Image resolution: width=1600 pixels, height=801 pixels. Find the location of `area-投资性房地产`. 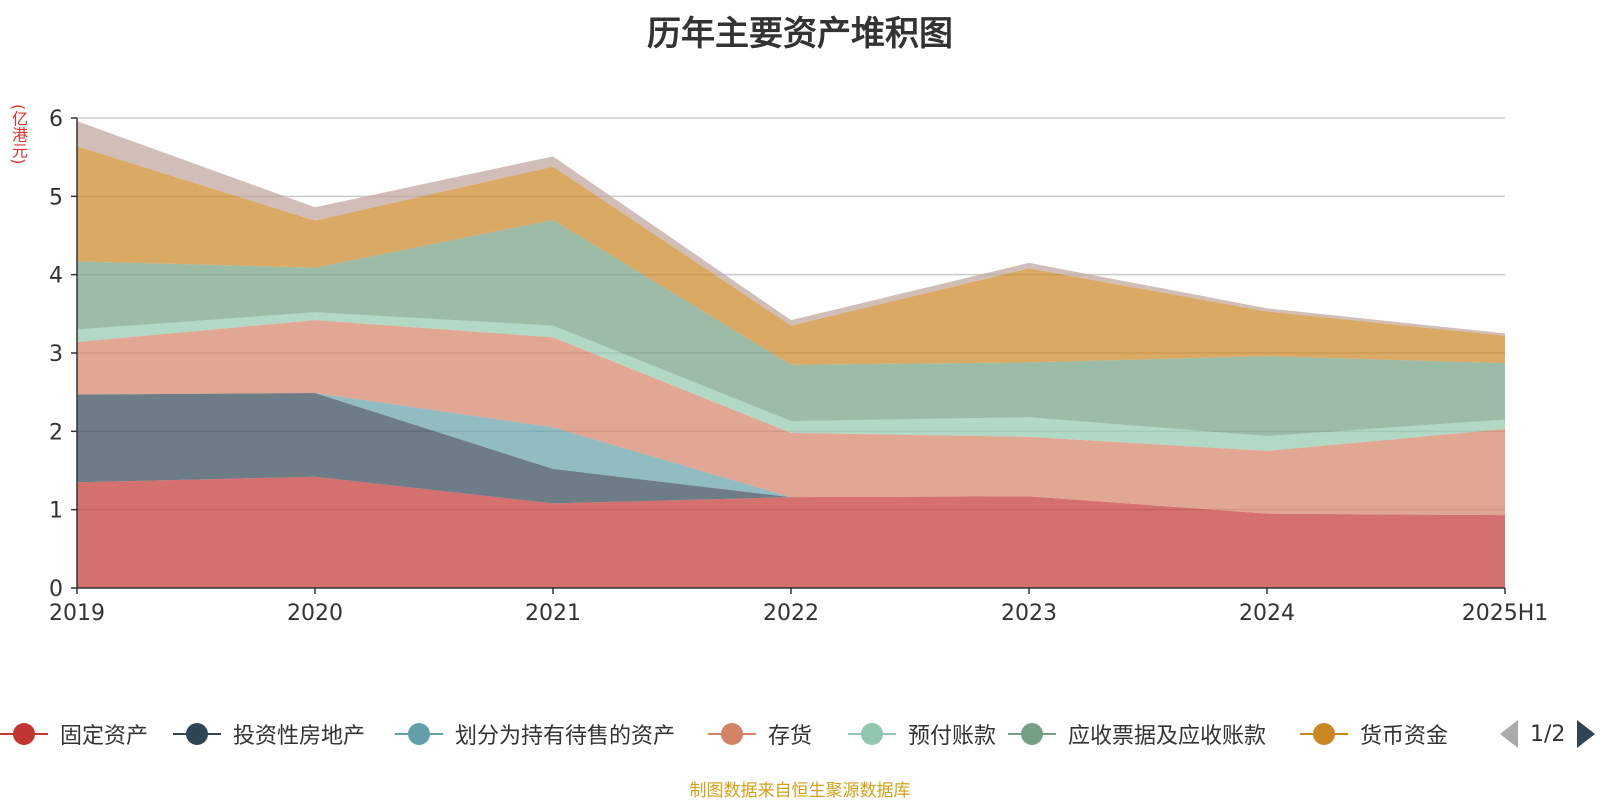

area-投资性房地产 is located at coordinates (791, 454).